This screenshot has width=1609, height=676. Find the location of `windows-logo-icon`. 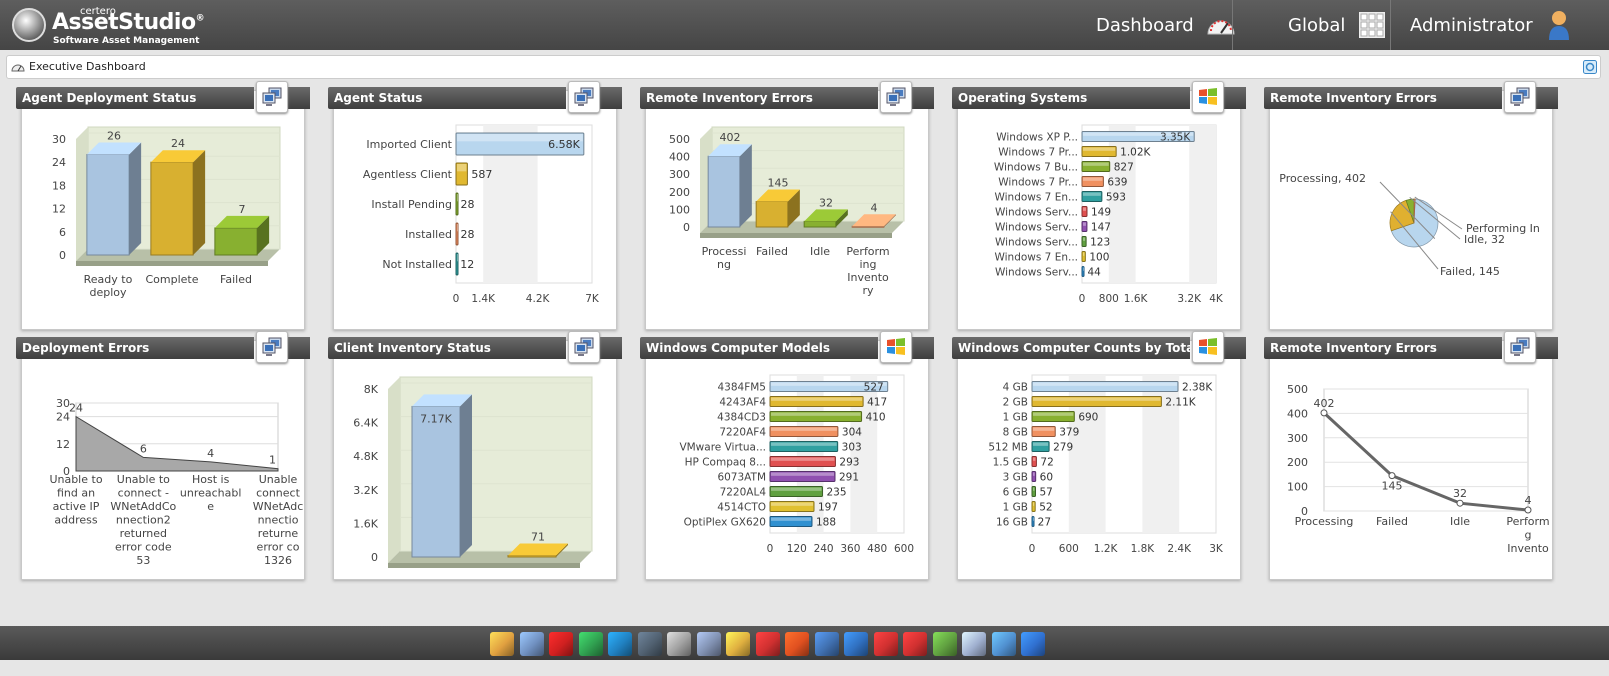

windows-logo-icon is located at coordinates (797, 644).